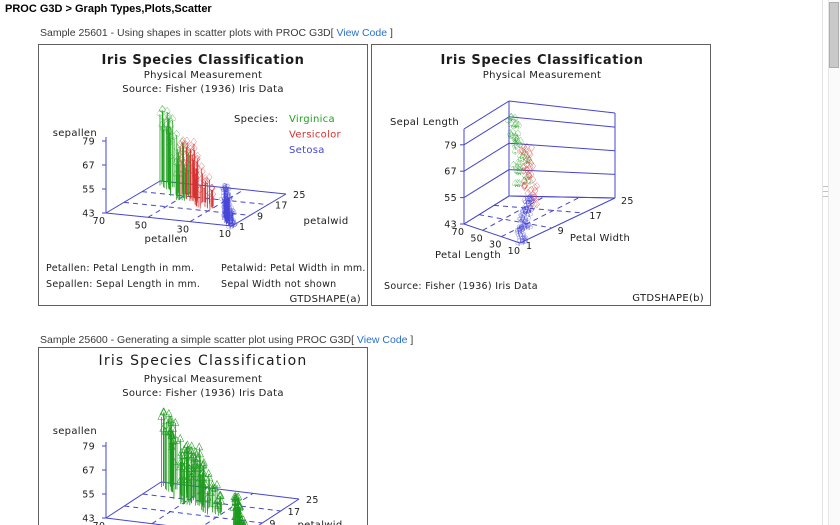 The height and width of the screenshot is (525, 840). Describe the element at coordinates (834, 35) in the screenshot. I see `vertical-scrollbar-thumb` at that location.